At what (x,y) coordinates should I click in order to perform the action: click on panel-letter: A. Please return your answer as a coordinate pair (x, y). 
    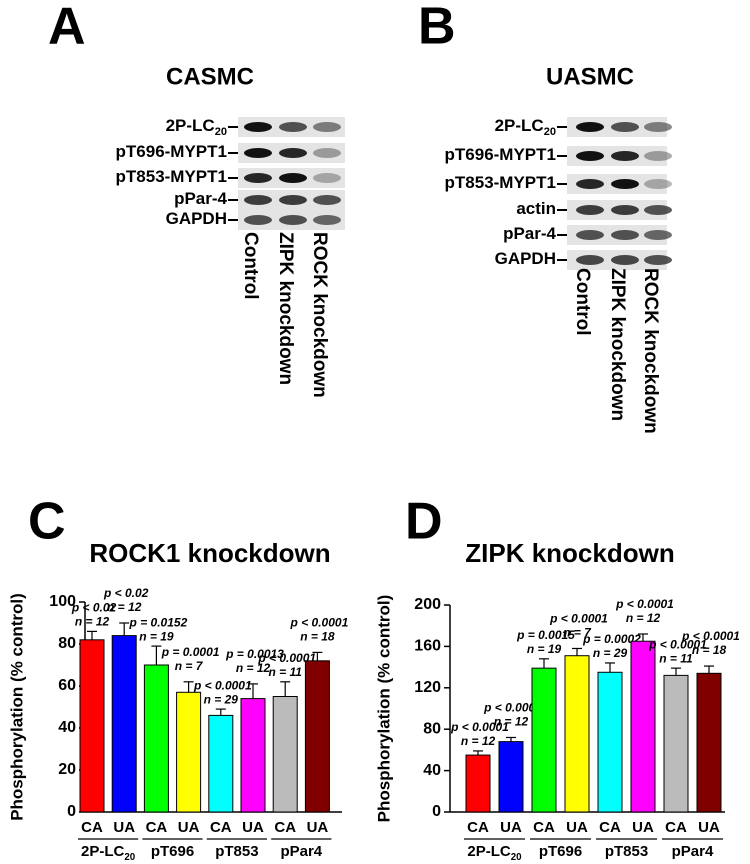
    Looking at the image, I should click on (67, 28).